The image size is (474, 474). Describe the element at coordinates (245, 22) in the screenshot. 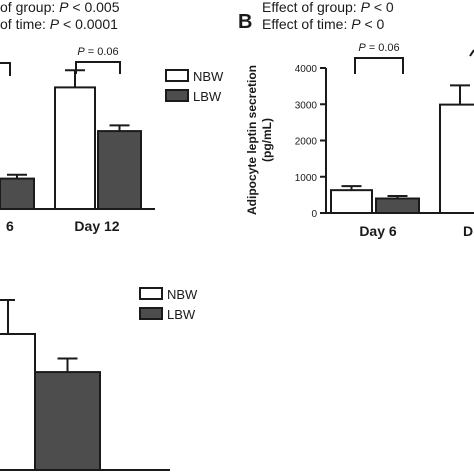

I see `panel-b-letter: B` at that location.